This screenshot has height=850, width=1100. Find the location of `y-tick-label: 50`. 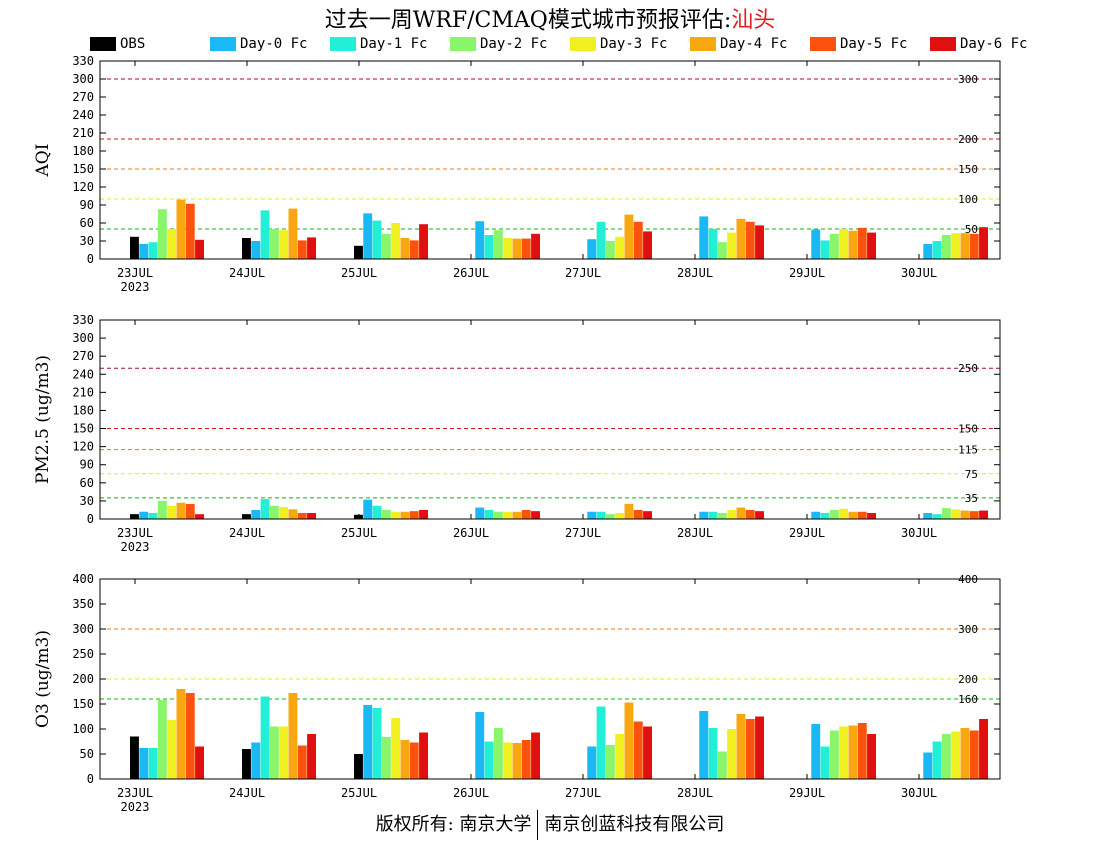

y-tick-label: 50 is located at coordinates (87, 754).